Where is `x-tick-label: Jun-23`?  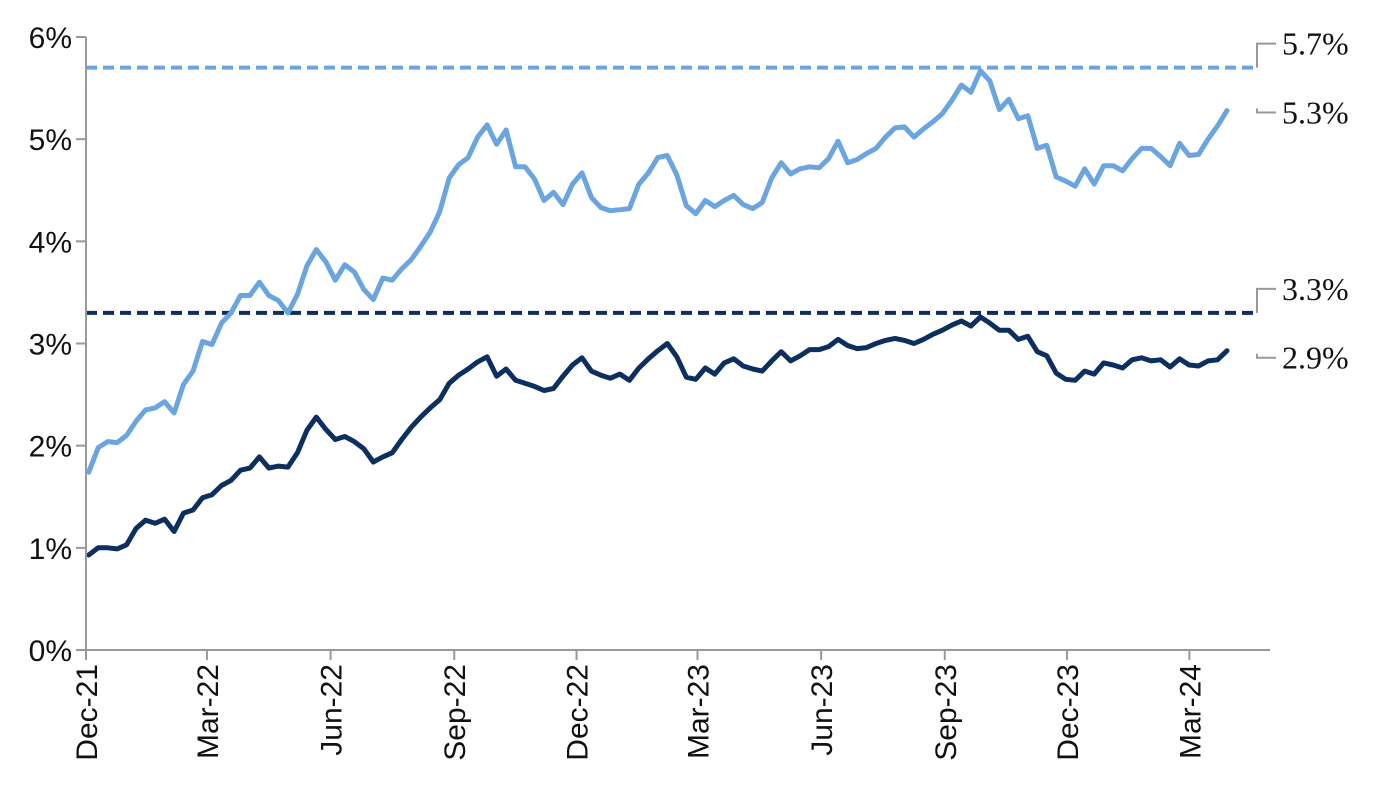
x-tick-label: Jun-23 is located at coordinates (822, 710).